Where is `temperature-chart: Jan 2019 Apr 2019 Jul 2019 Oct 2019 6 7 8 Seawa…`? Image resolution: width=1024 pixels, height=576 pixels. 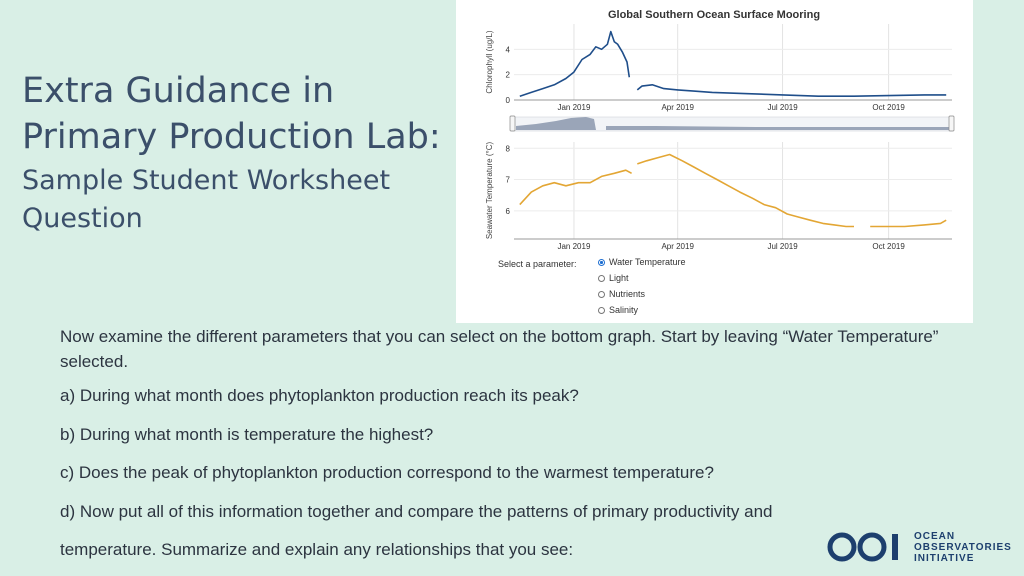 temperature-chart: Jan 2019 Apr 2019 Jul 2019 Oct 2019 6 7 8 Seawa… is located at coordinates (718, 196).